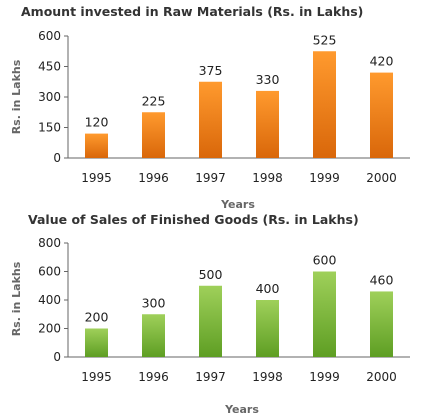  What do you see at coordinates (324, 314) in the screenshot?
I see `chart-2-bar-1999` at bounding box center [324, 314].